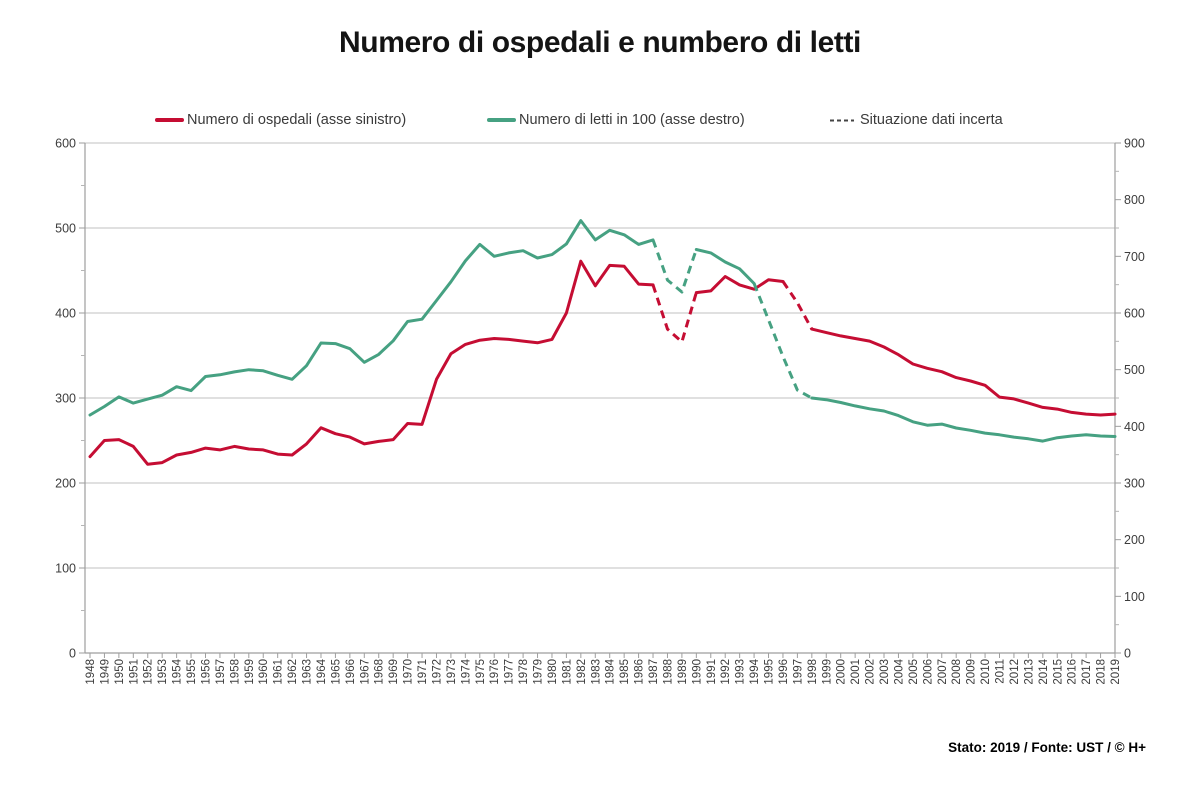 The width and height of the screenshot is (1200, 796). Describe the element at coordinates (264, 672) in the screenshot. I see `x-tick-label: 1960` at that location.